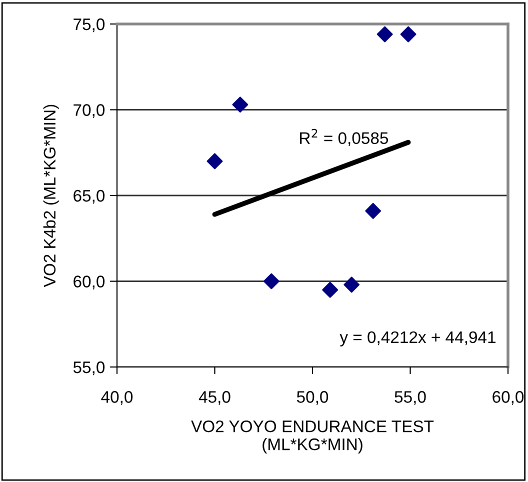  I want to click on x-tick-label: 45,0, so click(214, 398).